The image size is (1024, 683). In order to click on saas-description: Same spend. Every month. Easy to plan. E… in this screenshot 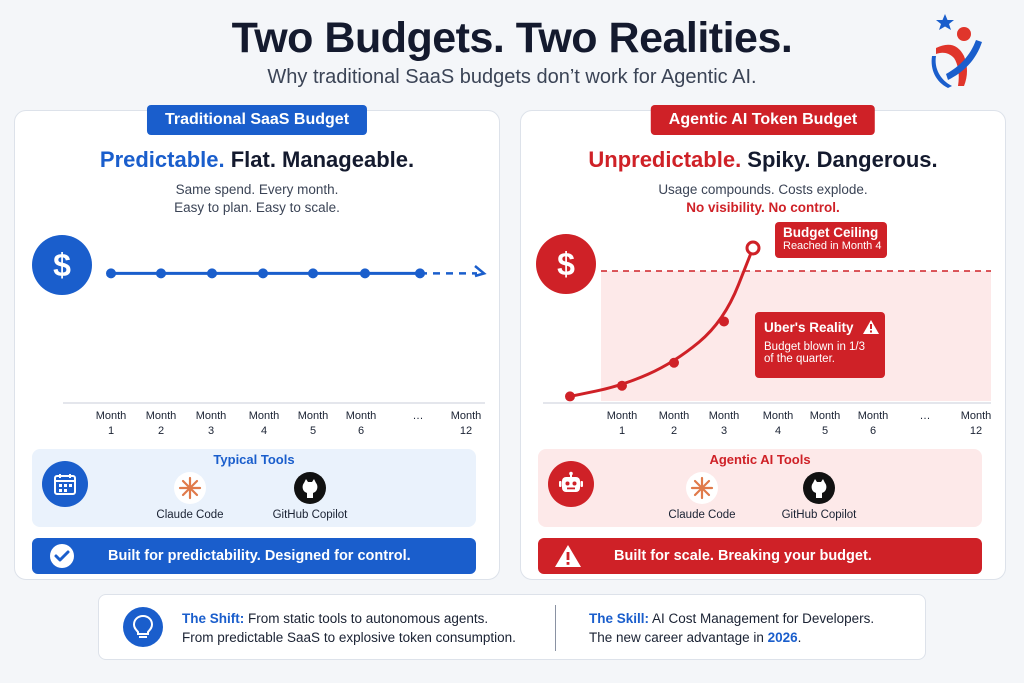, I will do `click(257, 199)`.